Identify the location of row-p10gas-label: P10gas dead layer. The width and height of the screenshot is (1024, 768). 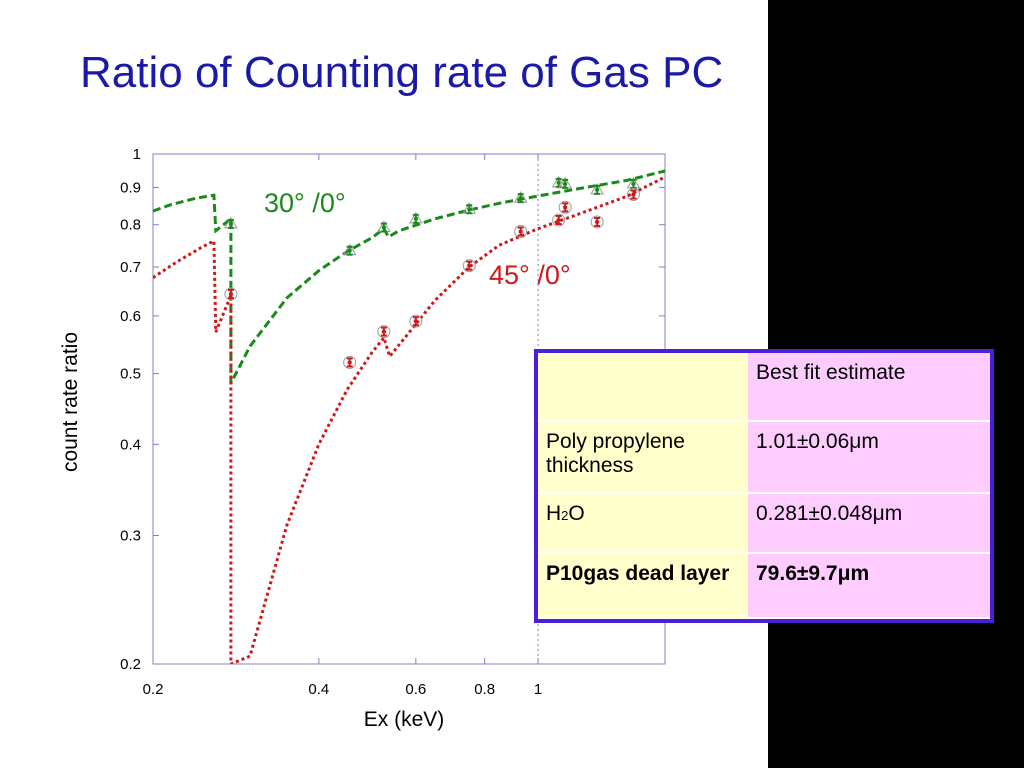
(643, 586).